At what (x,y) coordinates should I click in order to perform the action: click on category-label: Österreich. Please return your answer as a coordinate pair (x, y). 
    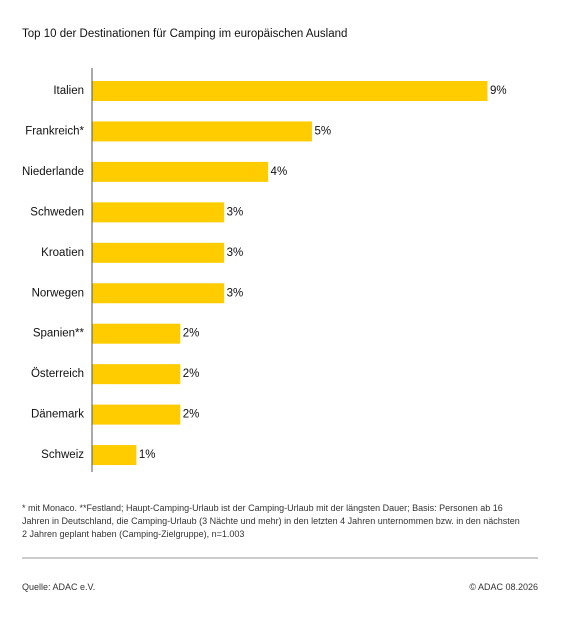
    Looking at the image, I should click on (57, 374).